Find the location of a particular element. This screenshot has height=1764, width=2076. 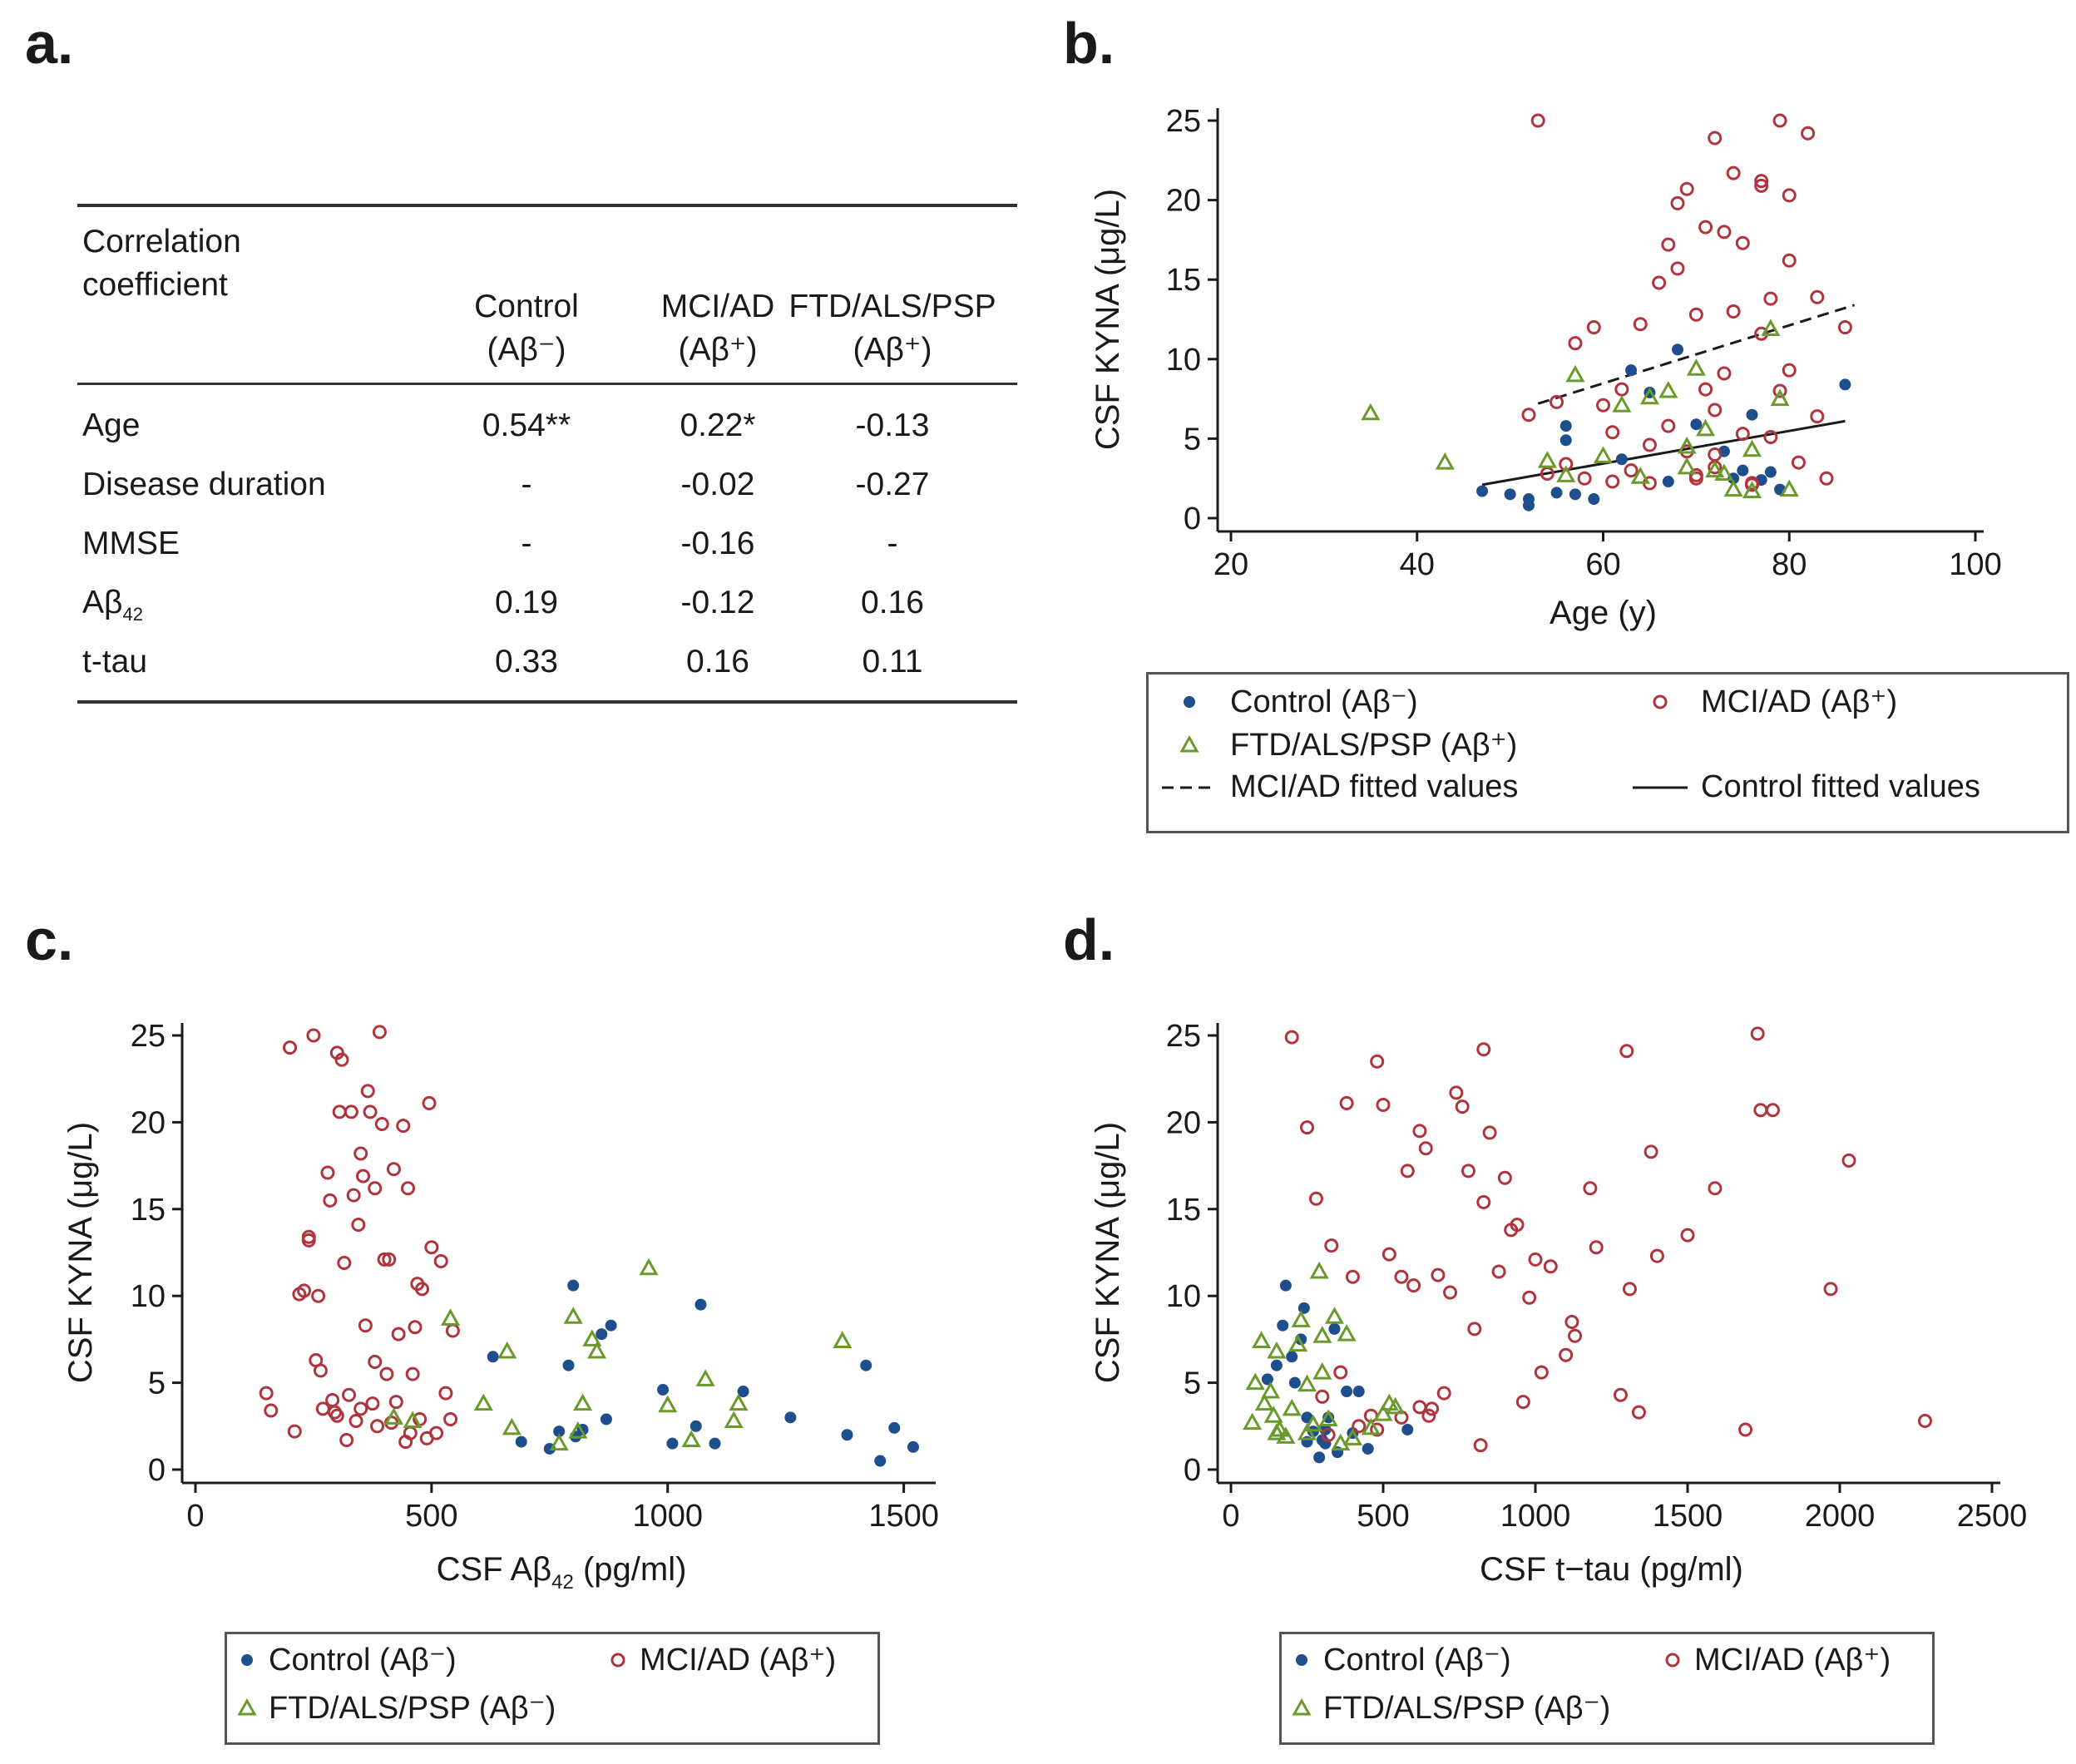

x-tick-label: 1500 is located at coordinates (904, 1516).